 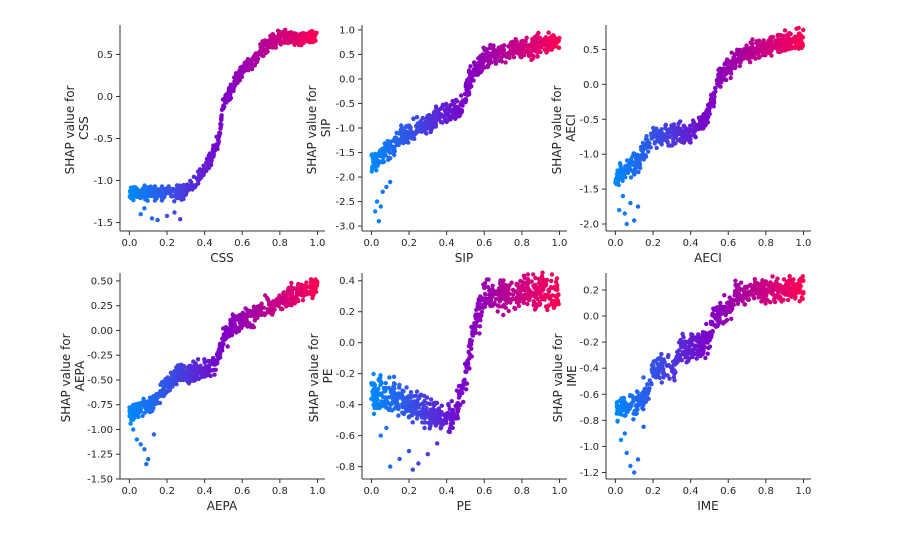 I want to click on y-axis-label: SHAP value for AECI, so click(x=564, y=128).